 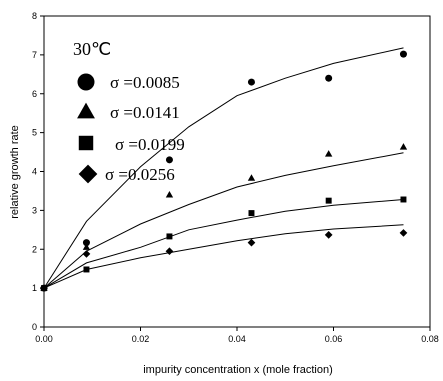 I want to click on y-tick-label: 8, so click(x=34, y=16).